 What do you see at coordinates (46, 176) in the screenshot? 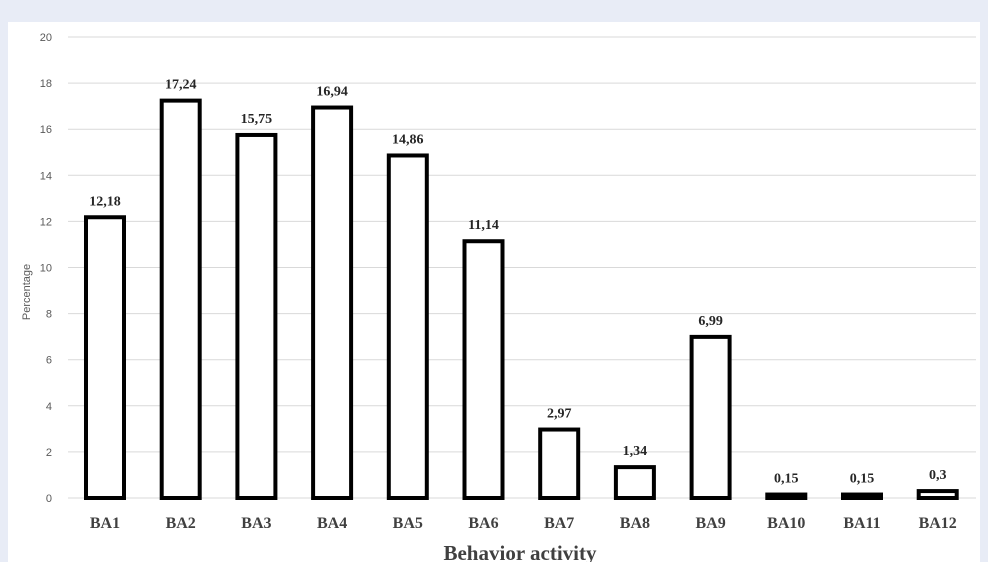
I see `y-tick-label: 14` at bounding box center [46, 176].